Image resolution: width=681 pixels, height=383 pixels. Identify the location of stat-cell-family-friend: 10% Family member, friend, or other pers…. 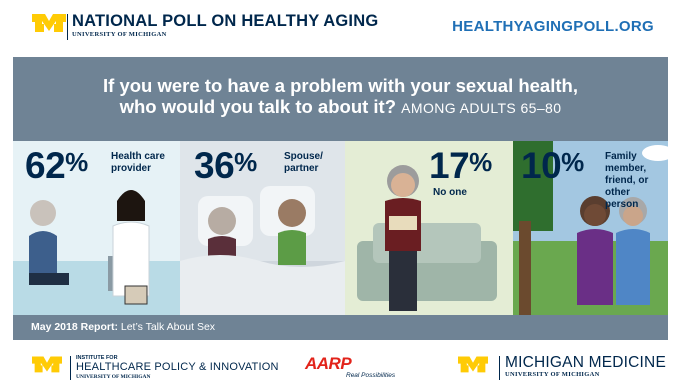
(590, 228).